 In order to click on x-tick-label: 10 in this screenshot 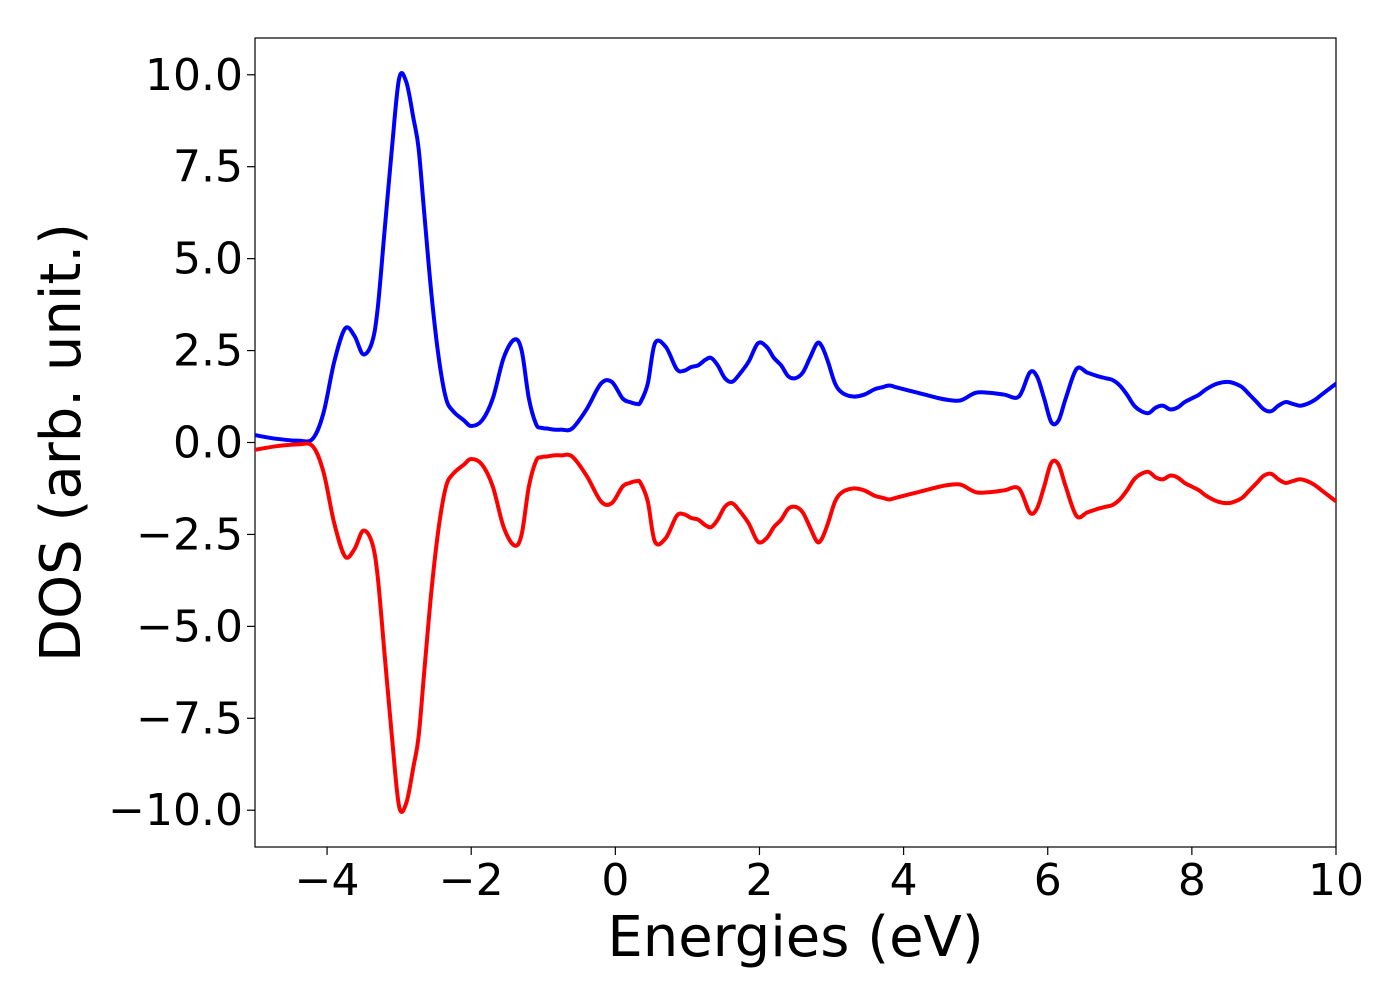, I will do `click(1336, 880)`.